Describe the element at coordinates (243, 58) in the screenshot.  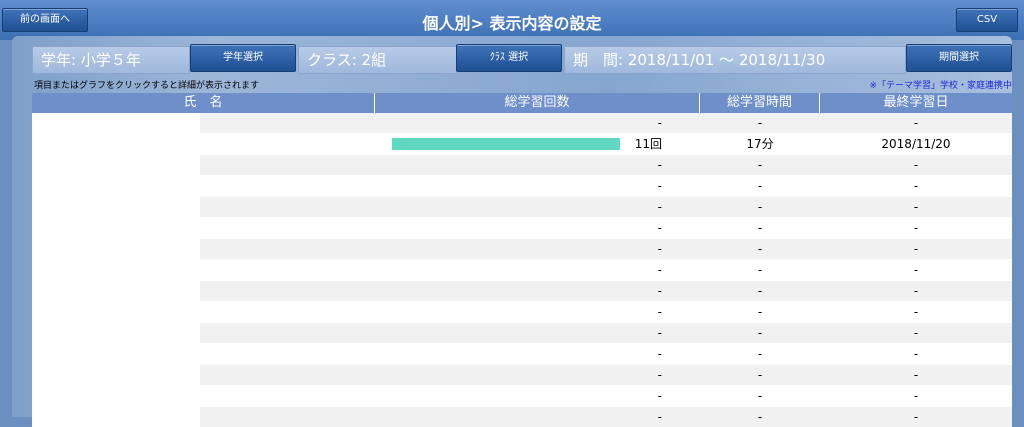
I see `grade-select-button: 学年選択` at that location.